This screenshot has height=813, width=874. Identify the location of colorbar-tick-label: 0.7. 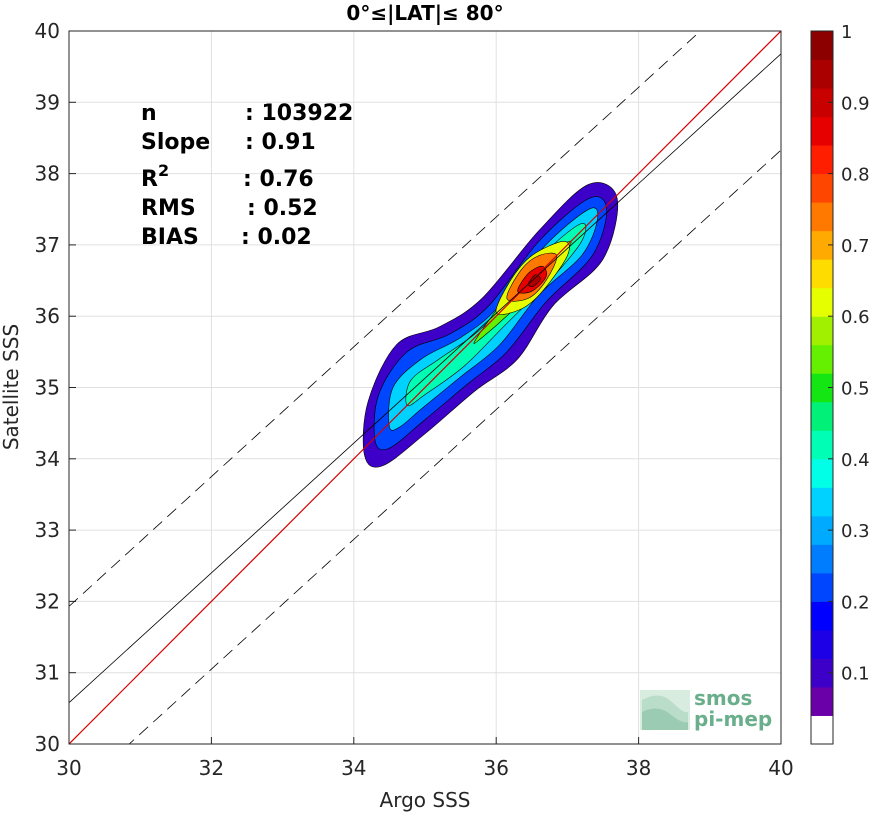
(855, 246).